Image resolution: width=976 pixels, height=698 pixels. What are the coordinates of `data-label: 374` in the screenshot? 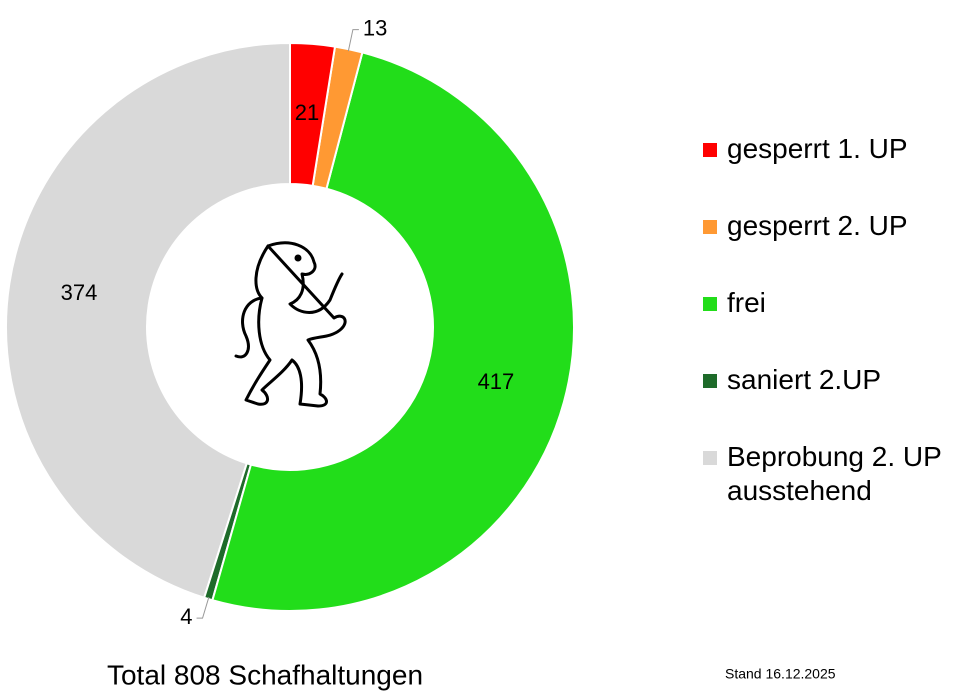 It's located at (79, 292).